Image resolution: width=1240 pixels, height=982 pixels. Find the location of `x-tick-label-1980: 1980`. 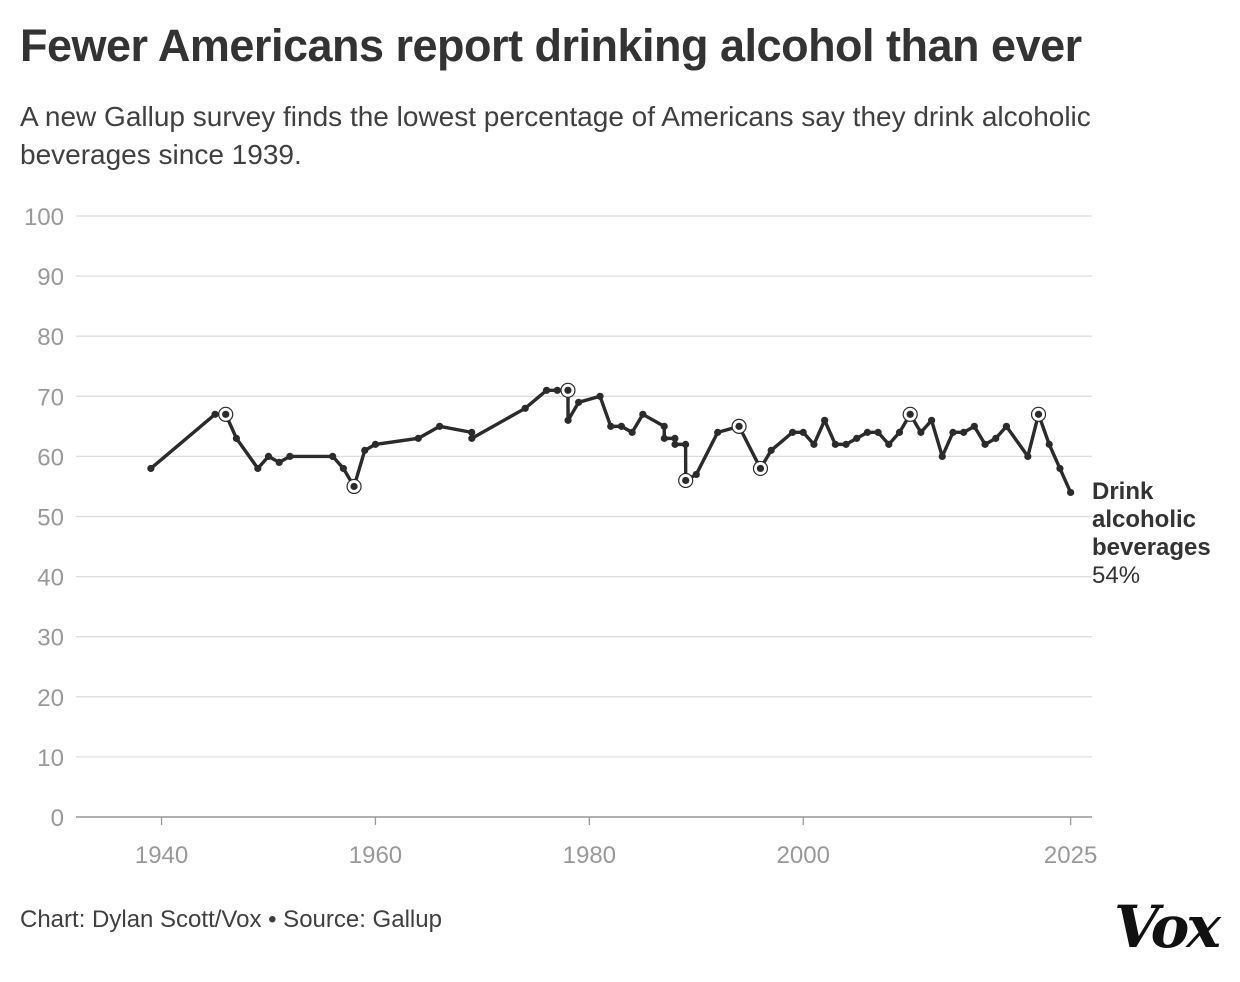

x-tick-label-1980: 1980 is located at coordinates (589, 855).